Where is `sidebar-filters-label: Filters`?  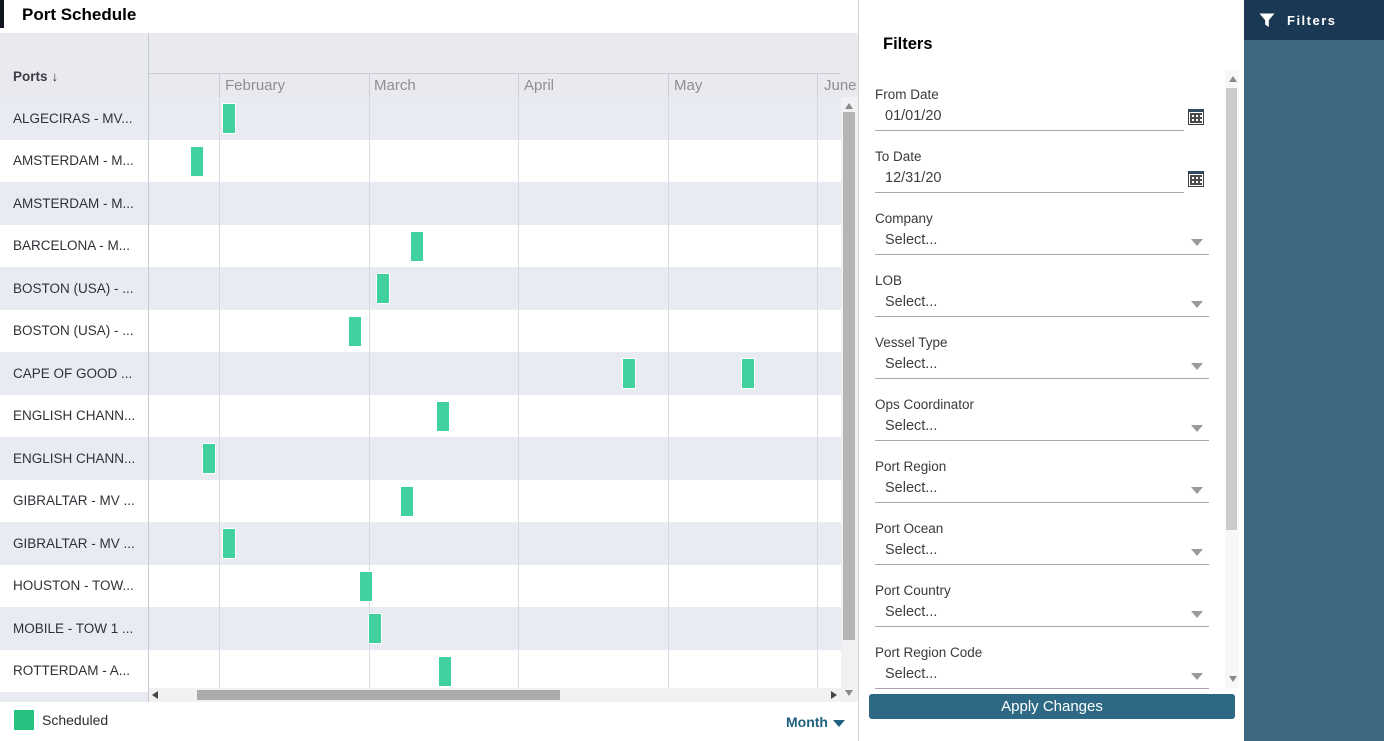
sidebar-filters-label: Filters is located at coordinates (1312, 20).